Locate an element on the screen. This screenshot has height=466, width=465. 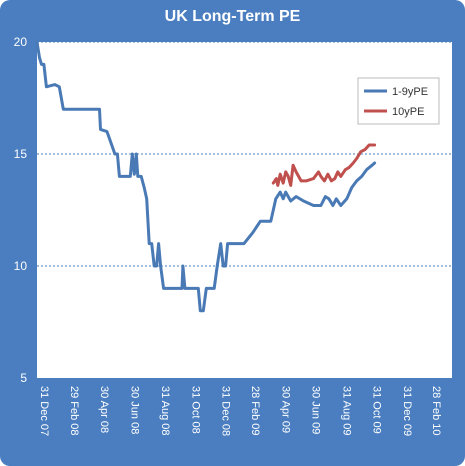
x-tick-label: 29 Feb 08 is located at coordinates (74, 411).